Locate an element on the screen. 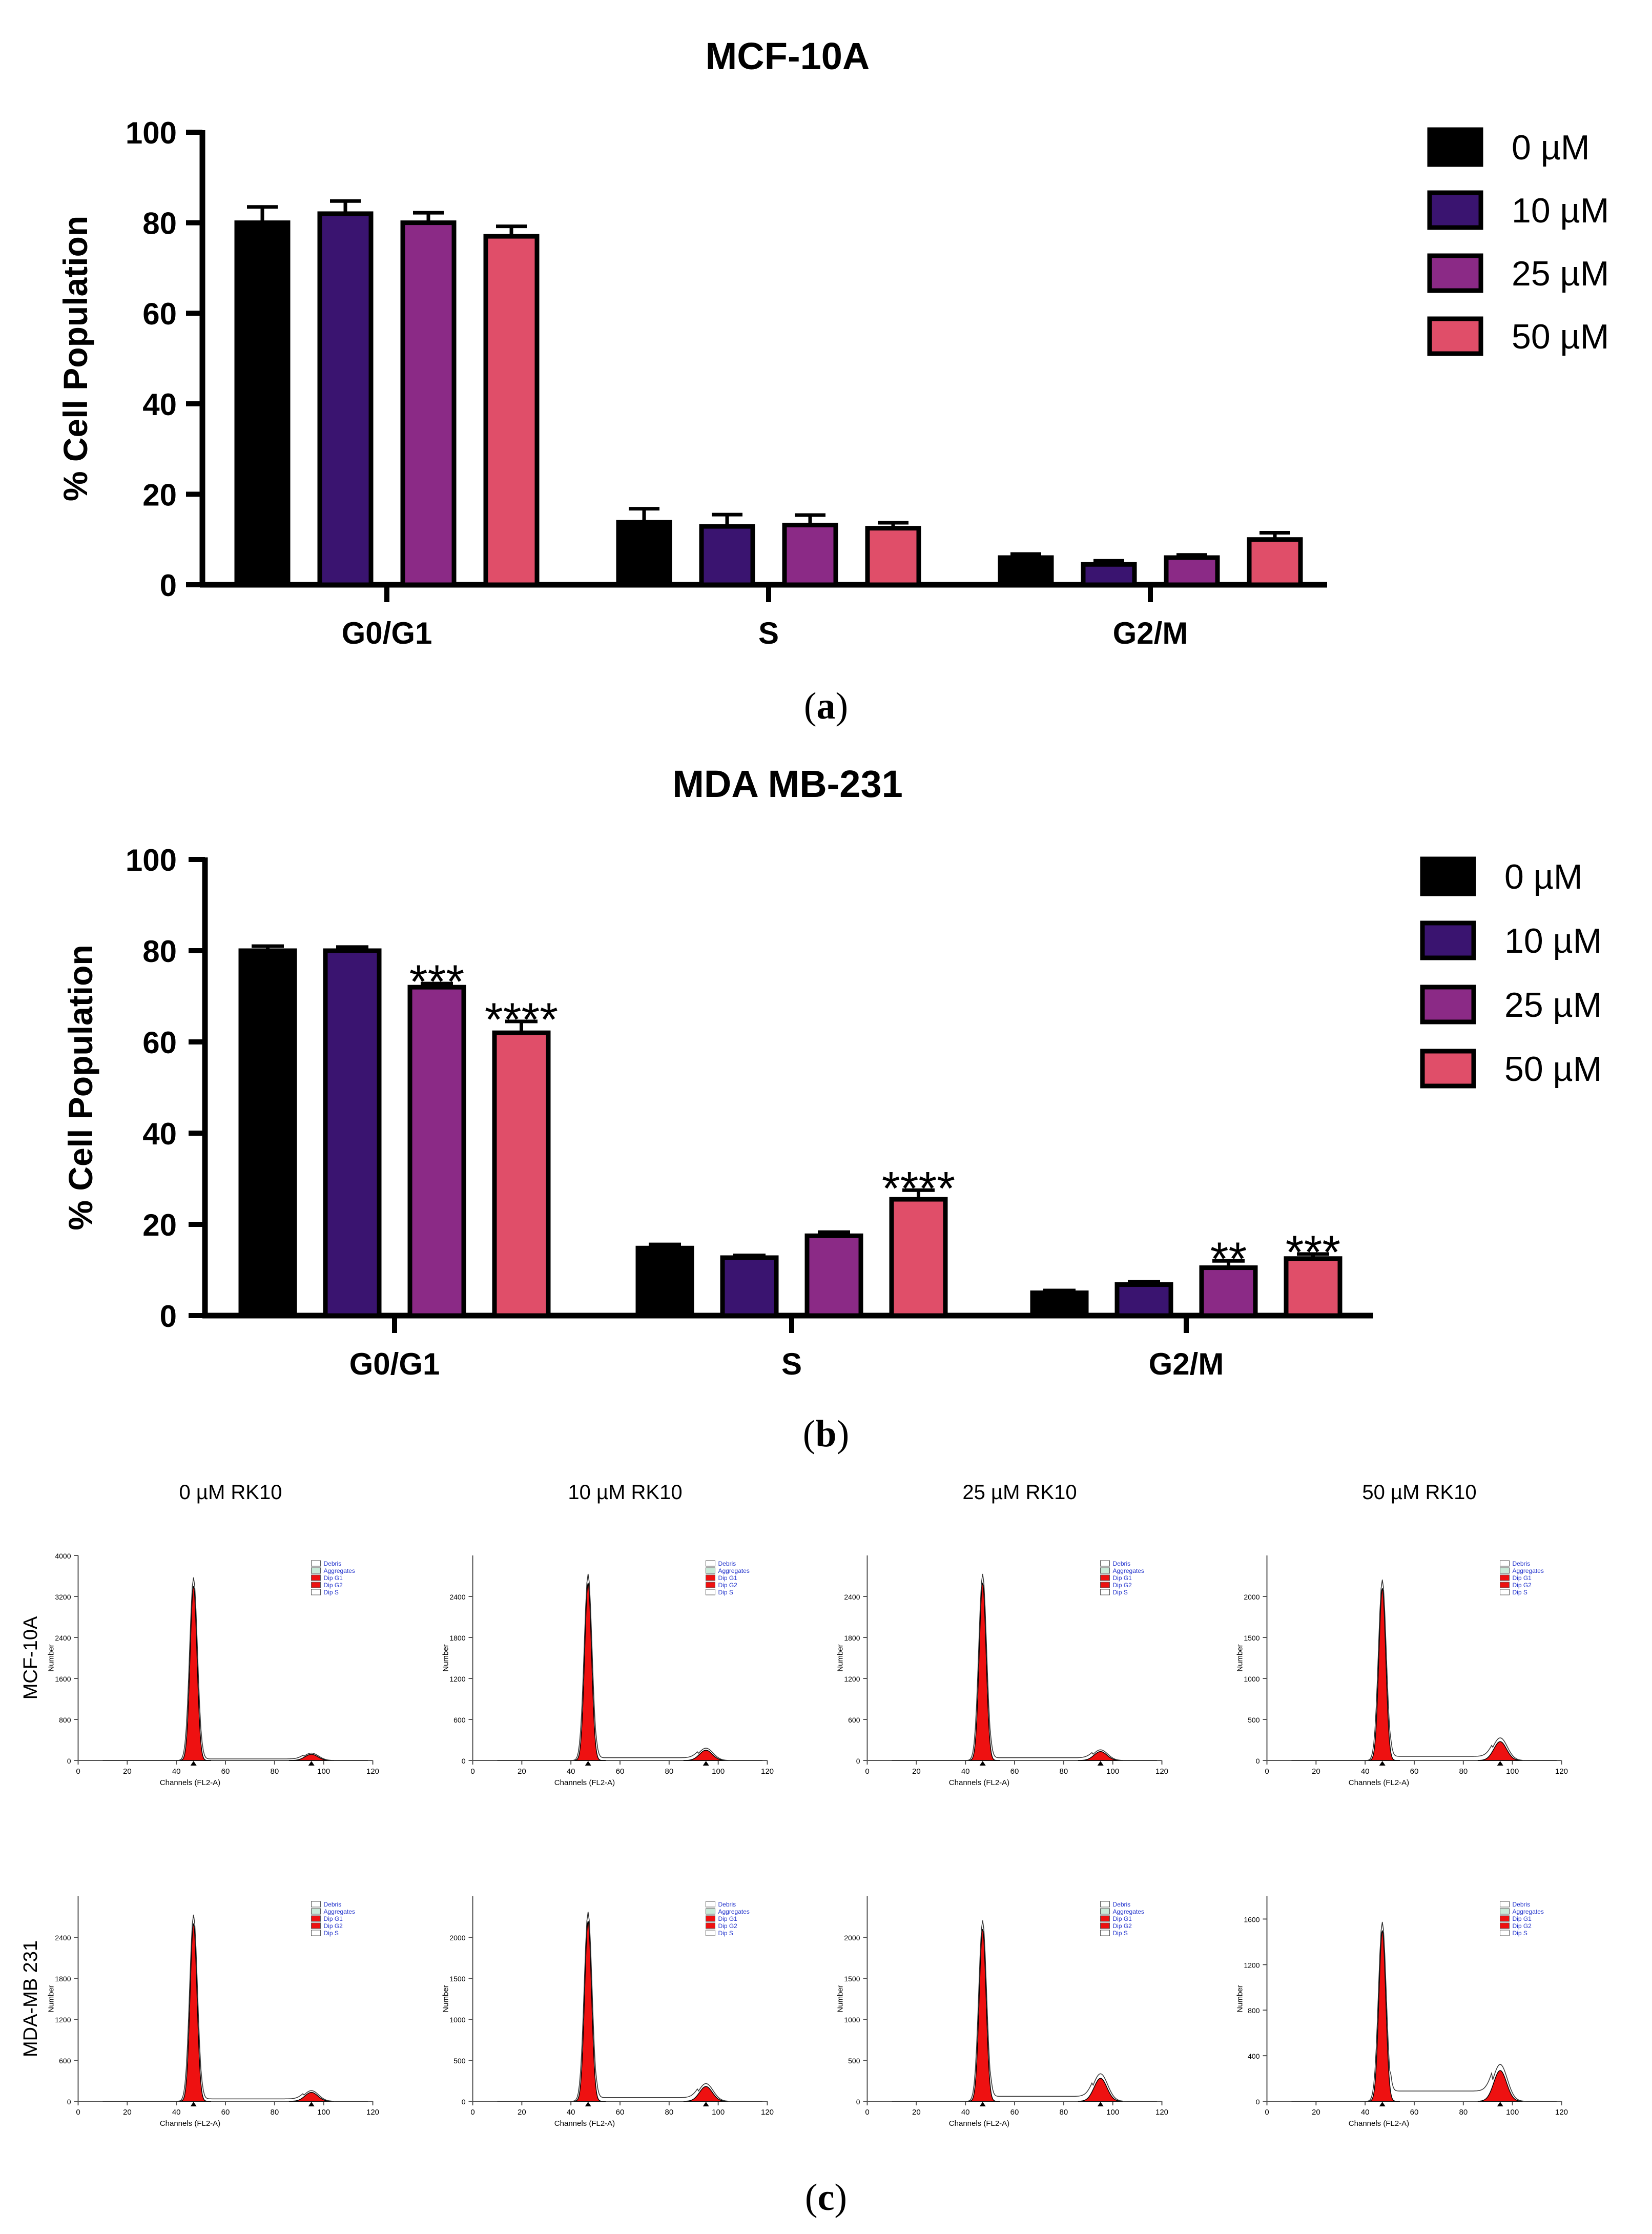  x-tick-label: G2/M is located at coordinates (1150, 633).